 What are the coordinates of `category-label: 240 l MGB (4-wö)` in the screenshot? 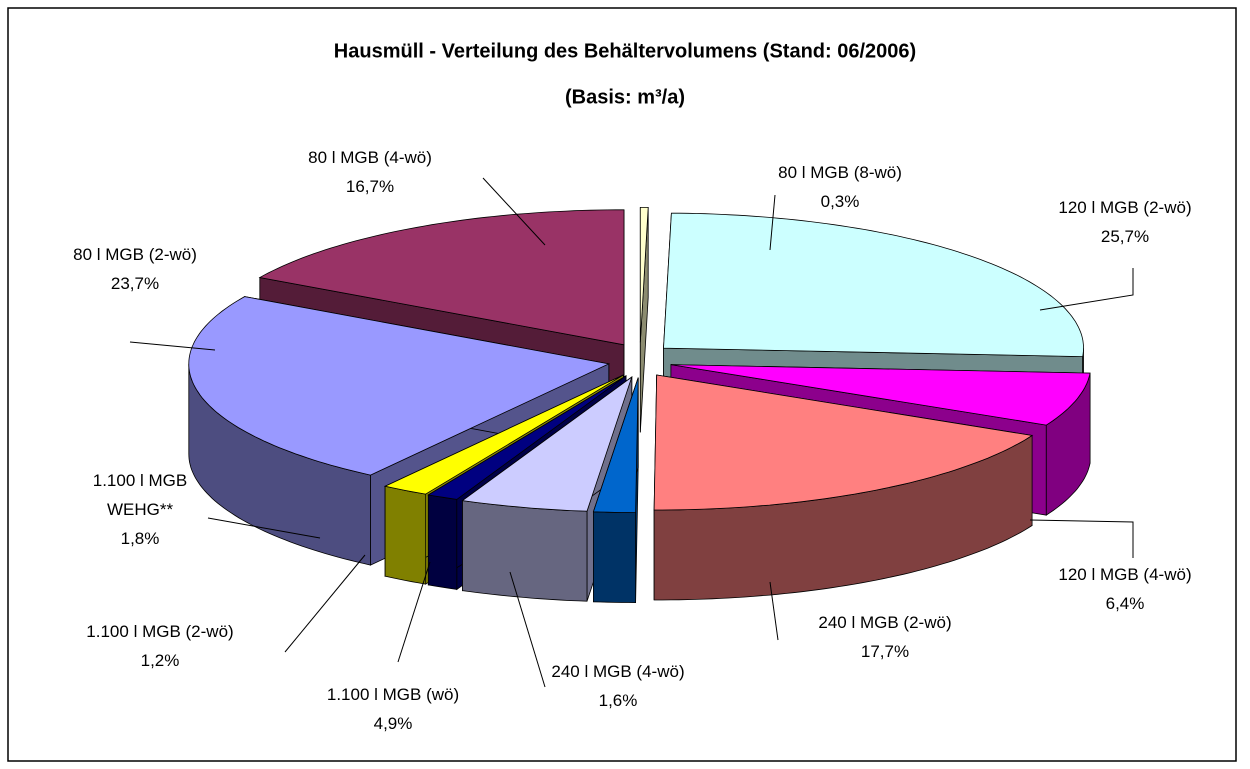 It's located at (618, 671).